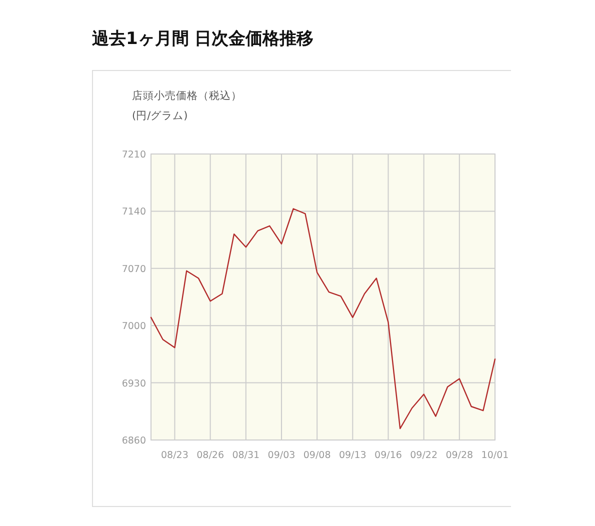 The height and width of the screenshot is (526, 595). Describe the element at coordinates (460, 455) in the screenshot. I see `x-tick-label: 09/28` at that location.